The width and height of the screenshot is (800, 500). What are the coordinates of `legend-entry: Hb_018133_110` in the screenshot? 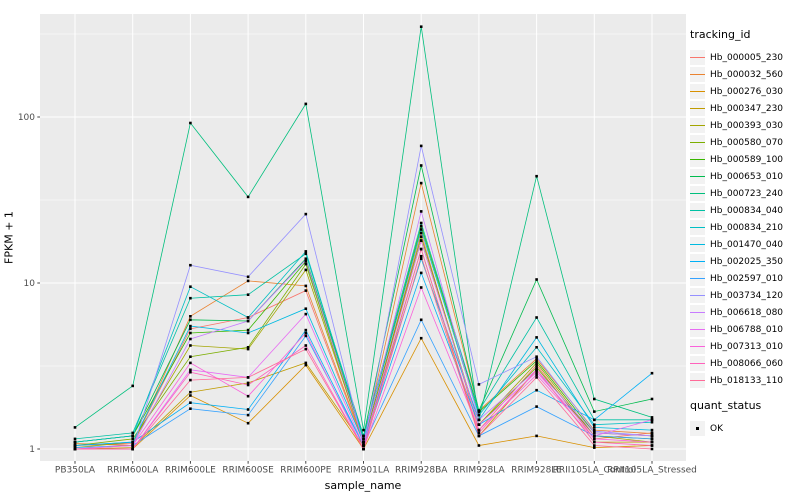 It's located at (744, 380).